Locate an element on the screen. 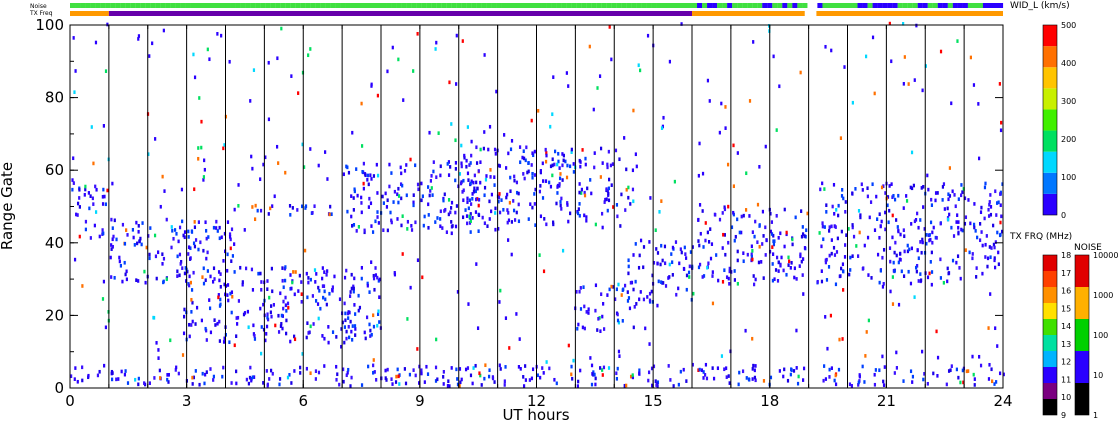  noise-scale-swatch is located at coordinates (1082, 271).